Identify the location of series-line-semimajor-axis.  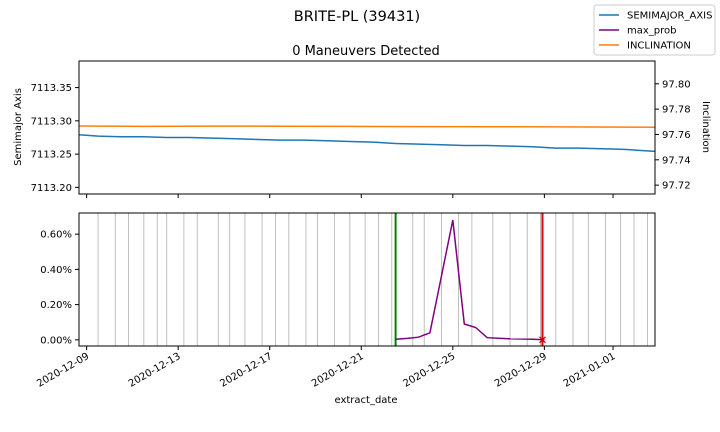
(367, 143).